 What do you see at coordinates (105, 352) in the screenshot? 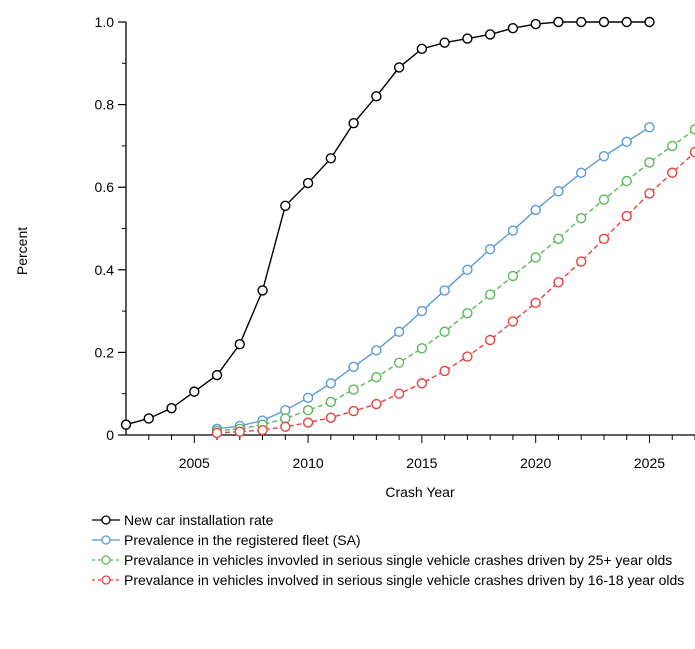
I see `y-tick-label: 0.2` at bounding box center [105, 352].